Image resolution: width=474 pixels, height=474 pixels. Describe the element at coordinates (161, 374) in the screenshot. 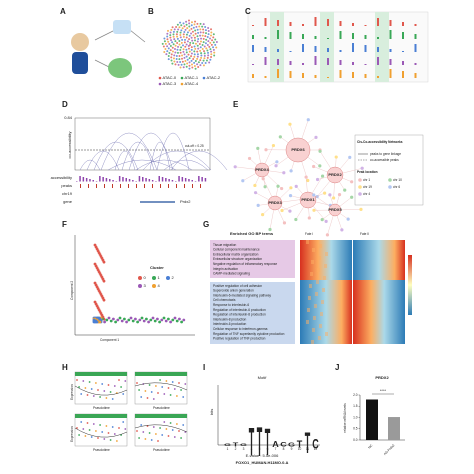

I see `strip` at that location.